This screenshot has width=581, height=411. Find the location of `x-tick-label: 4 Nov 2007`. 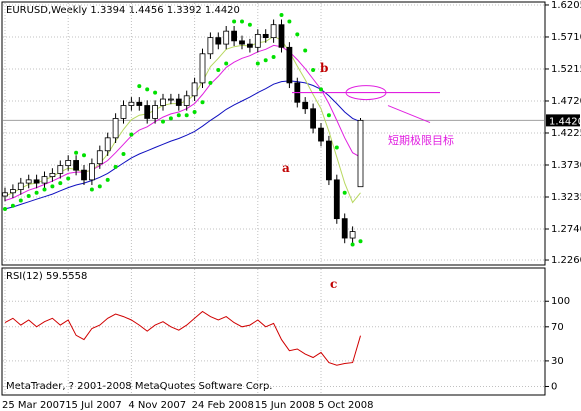

x-tick-label: 4 Nov 2007 is located at coordinates (157, 405).